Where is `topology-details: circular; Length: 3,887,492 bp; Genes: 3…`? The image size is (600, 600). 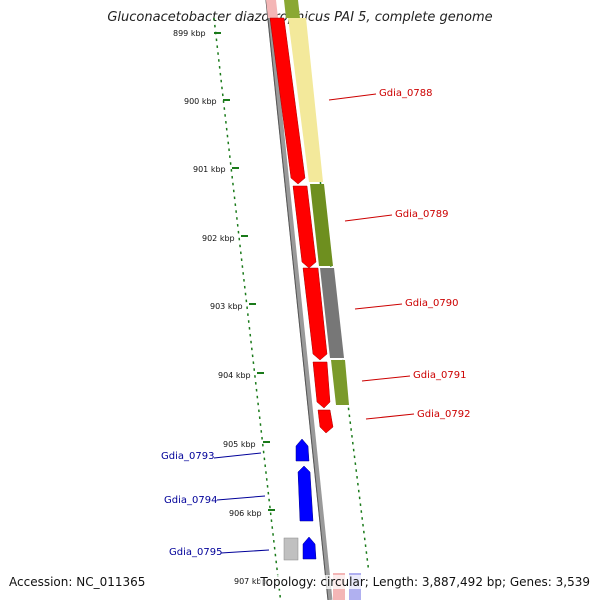 topology-details: circular; Length: 3,887,492 bp; Genes: 3… is located at coordinates (455, 582).